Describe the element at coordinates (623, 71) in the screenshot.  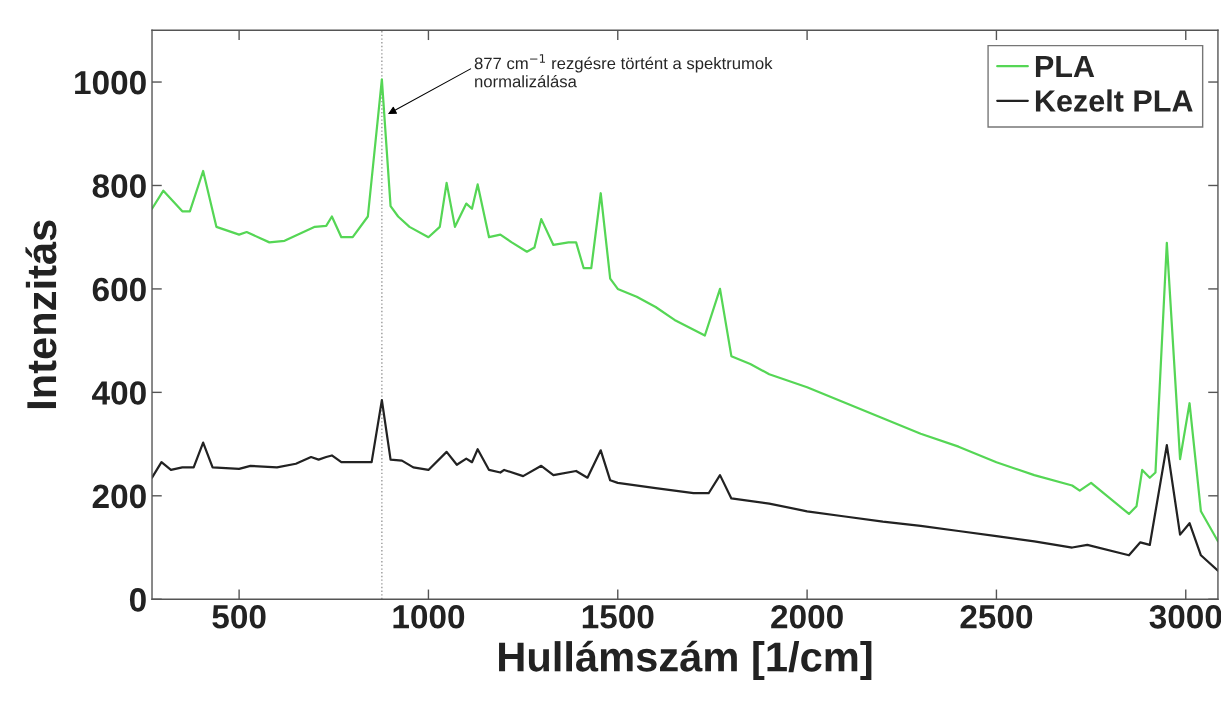
I see `annotation: 877 cm$^{−1}$ rezgésre történt a spektrumok normalizálása` at that location.